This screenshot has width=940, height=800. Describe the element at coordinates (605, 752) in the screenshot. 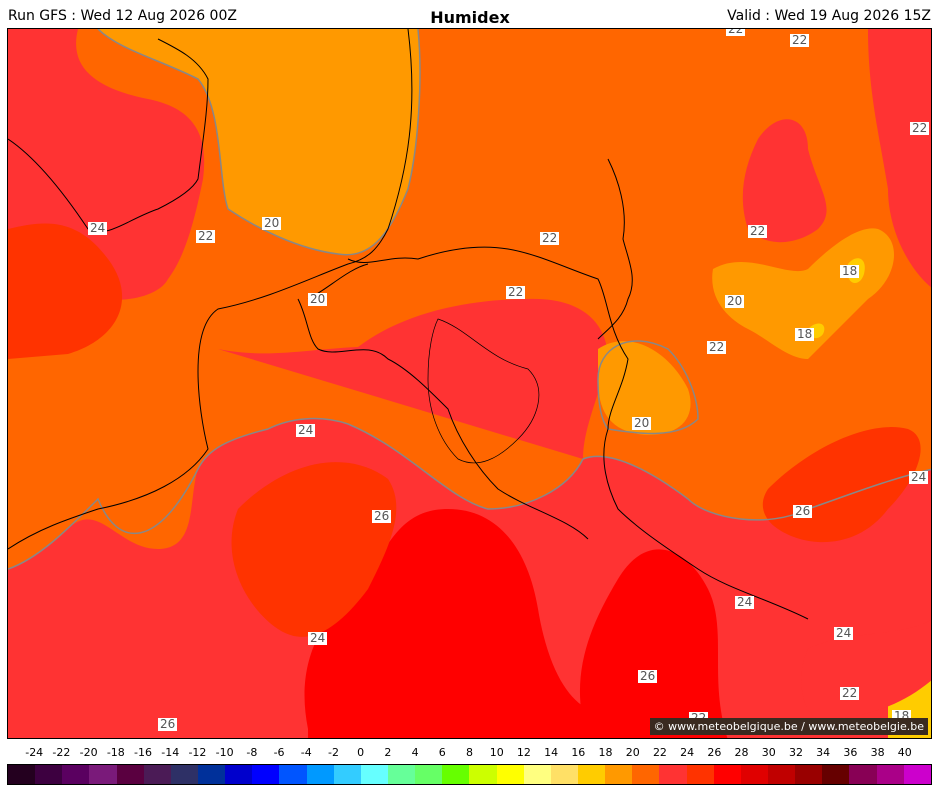

I see `scale-tick-label: 18` at that location.